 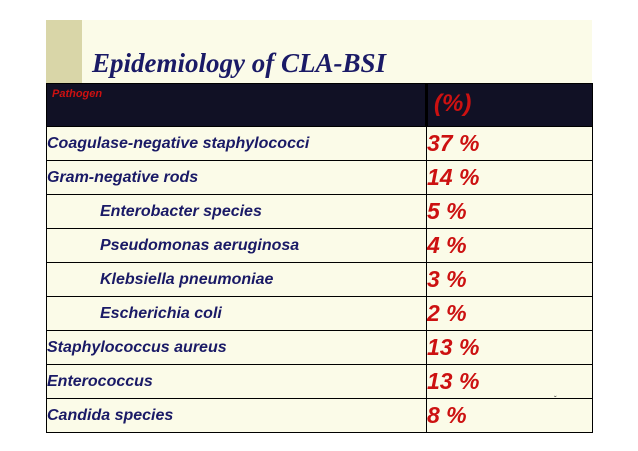 I want to click on pathogen-name: Staphylococcus aureus, so click(x=237, y=348).